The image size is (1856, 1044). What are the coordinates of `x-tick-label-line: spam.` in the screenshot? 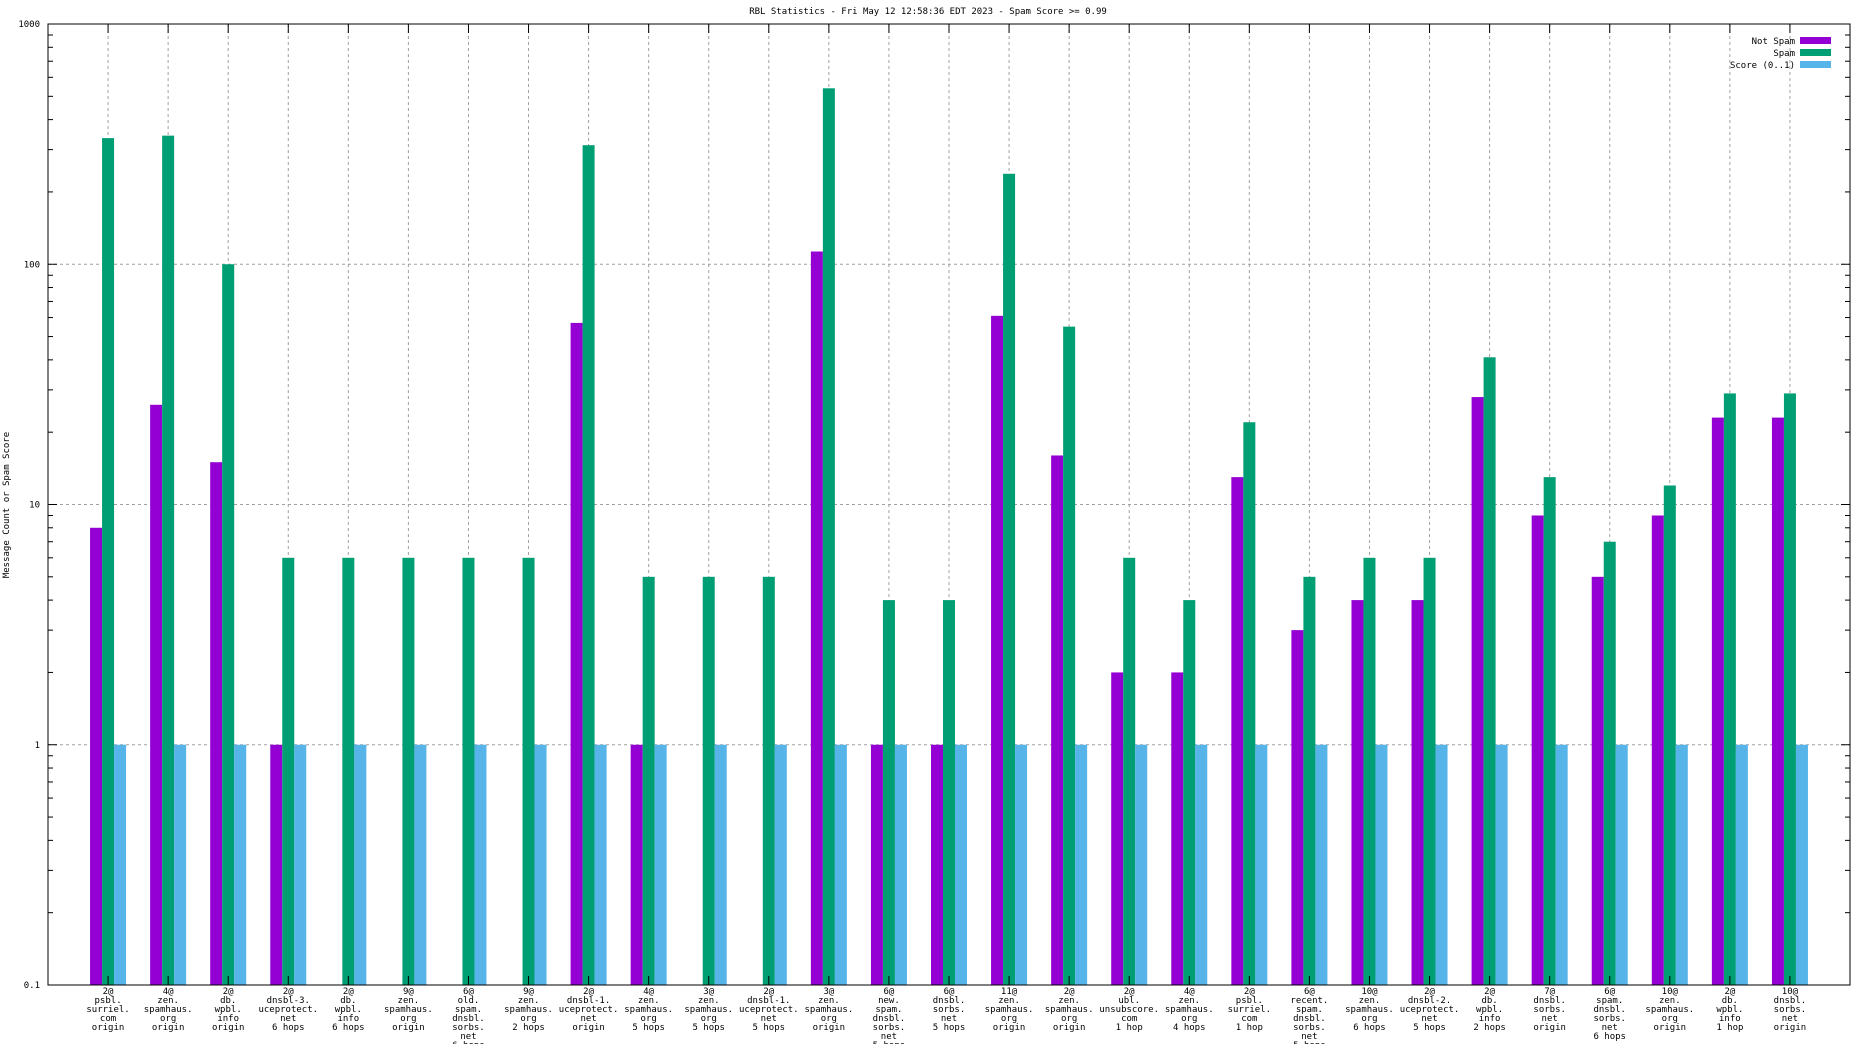 It's located at (468, 1010).